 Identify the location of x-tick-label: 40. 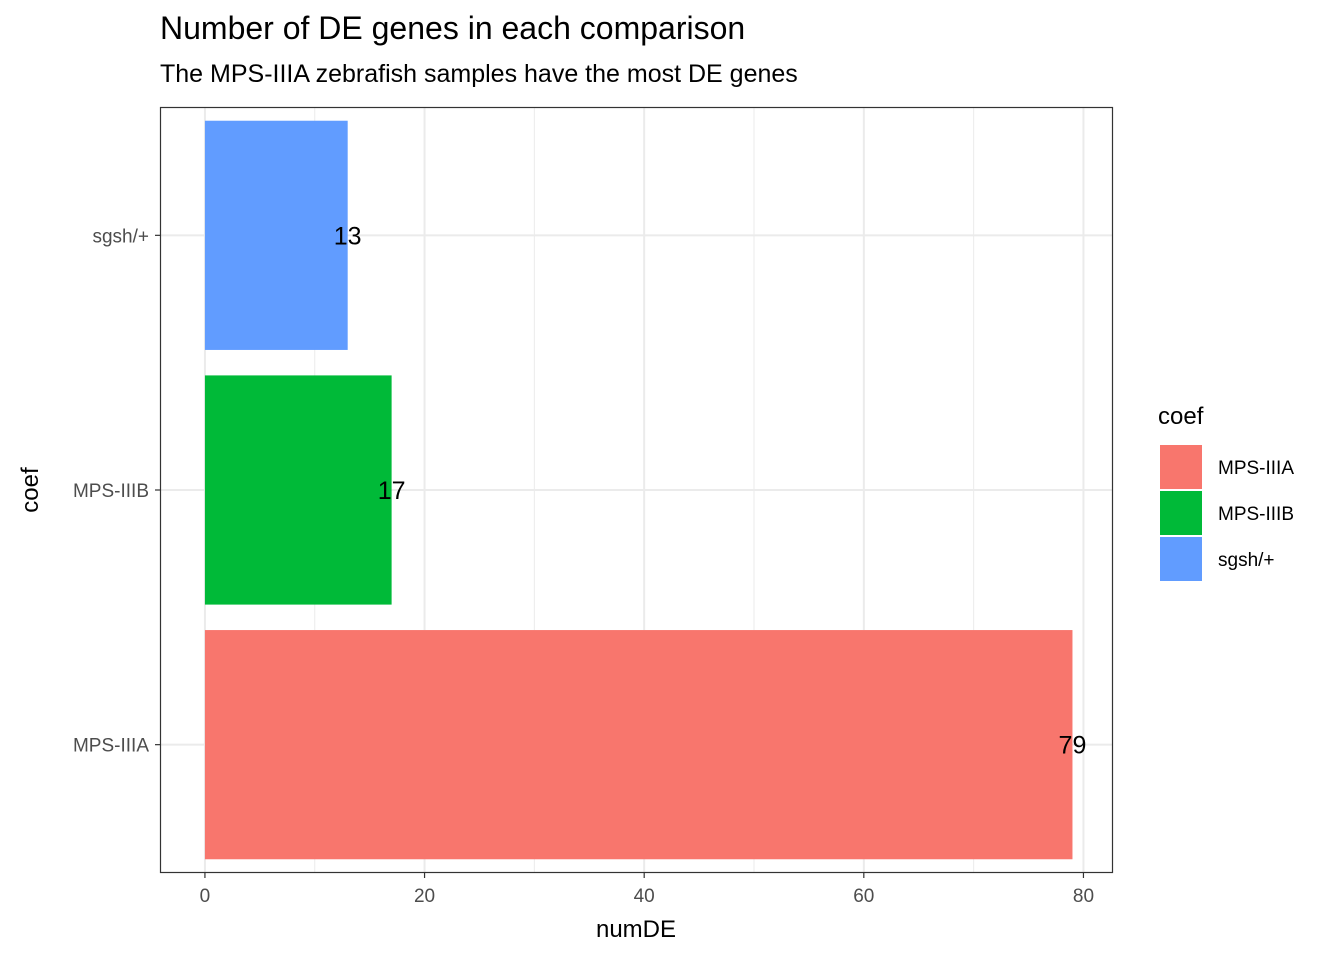
(644, 896).